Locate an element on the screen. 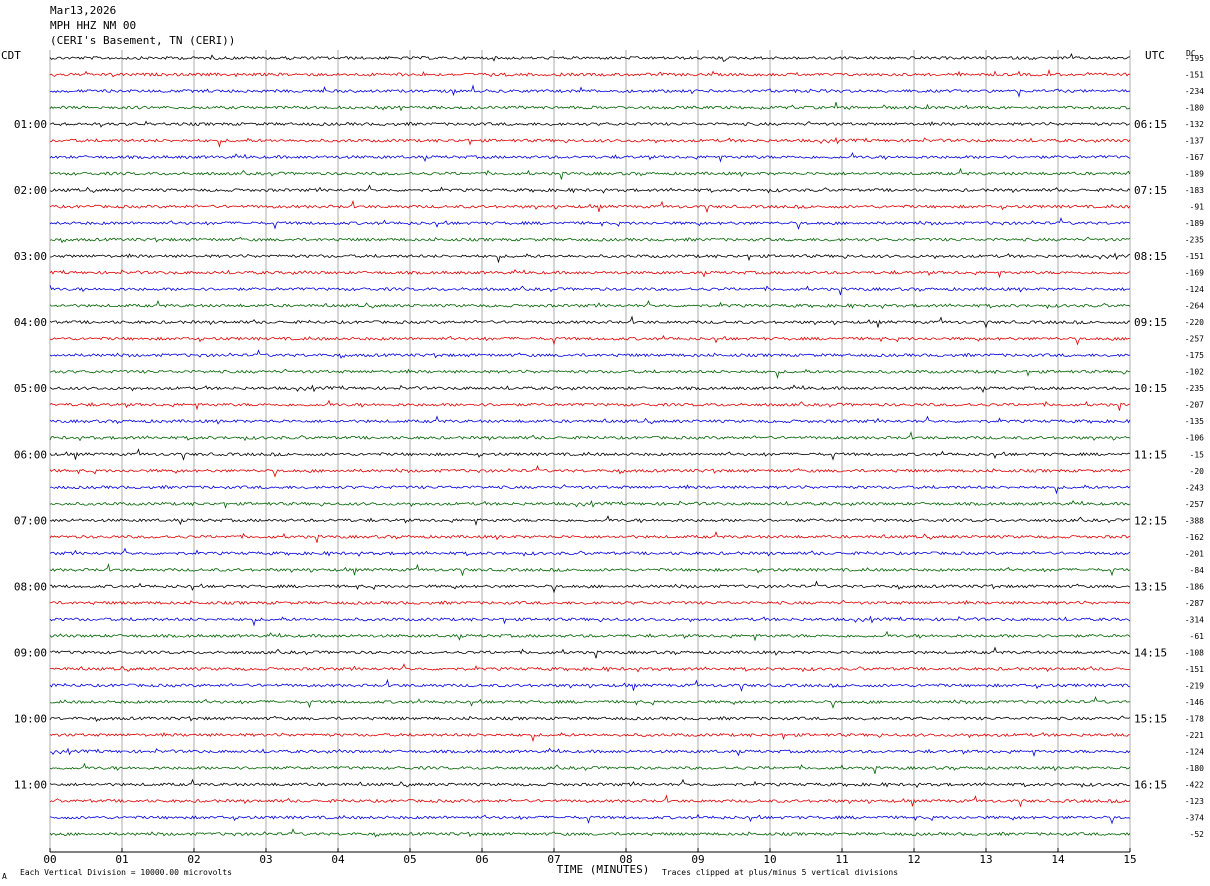 Image resolution: width=1210 pixels, height=886 pixels. dc-offset-label: -186 is located at coordinates (1194, 586).